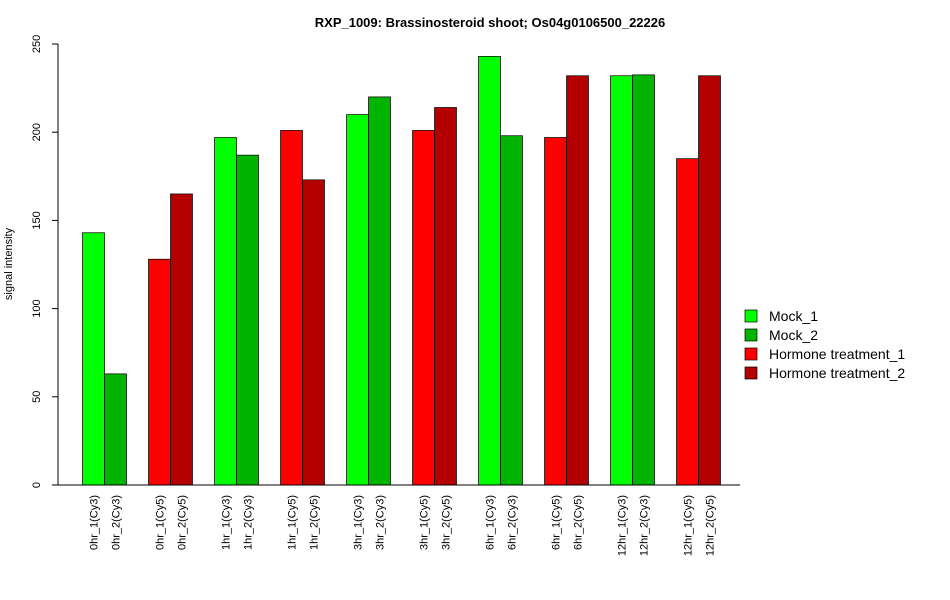 The height and width of the screenshot is (600, 950). What do you see at coordinates (37, 132) in the screenshot?
I see `y-tick-label: 200` at bounding box center [37, 132].